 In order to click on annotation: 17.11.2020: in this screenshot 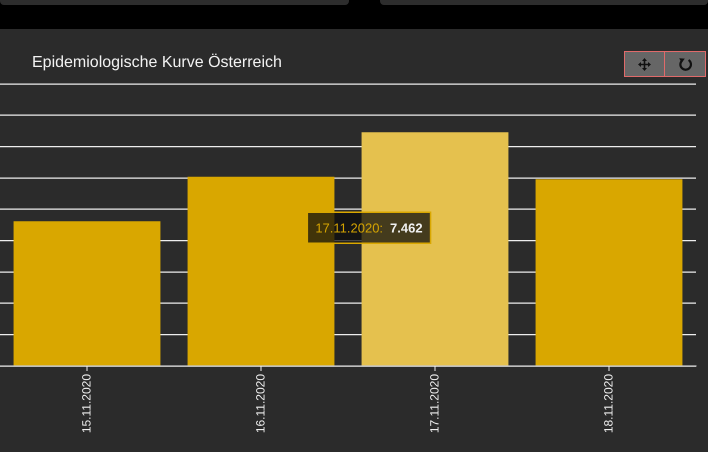, I will do `click(349, 228)`.